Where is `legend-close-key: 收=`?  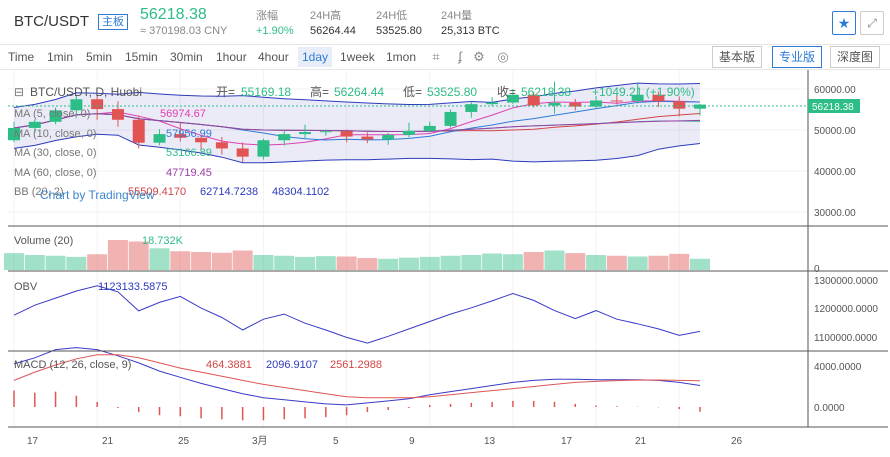 legend-close-key: 收= is located at coordinates (506, 92).